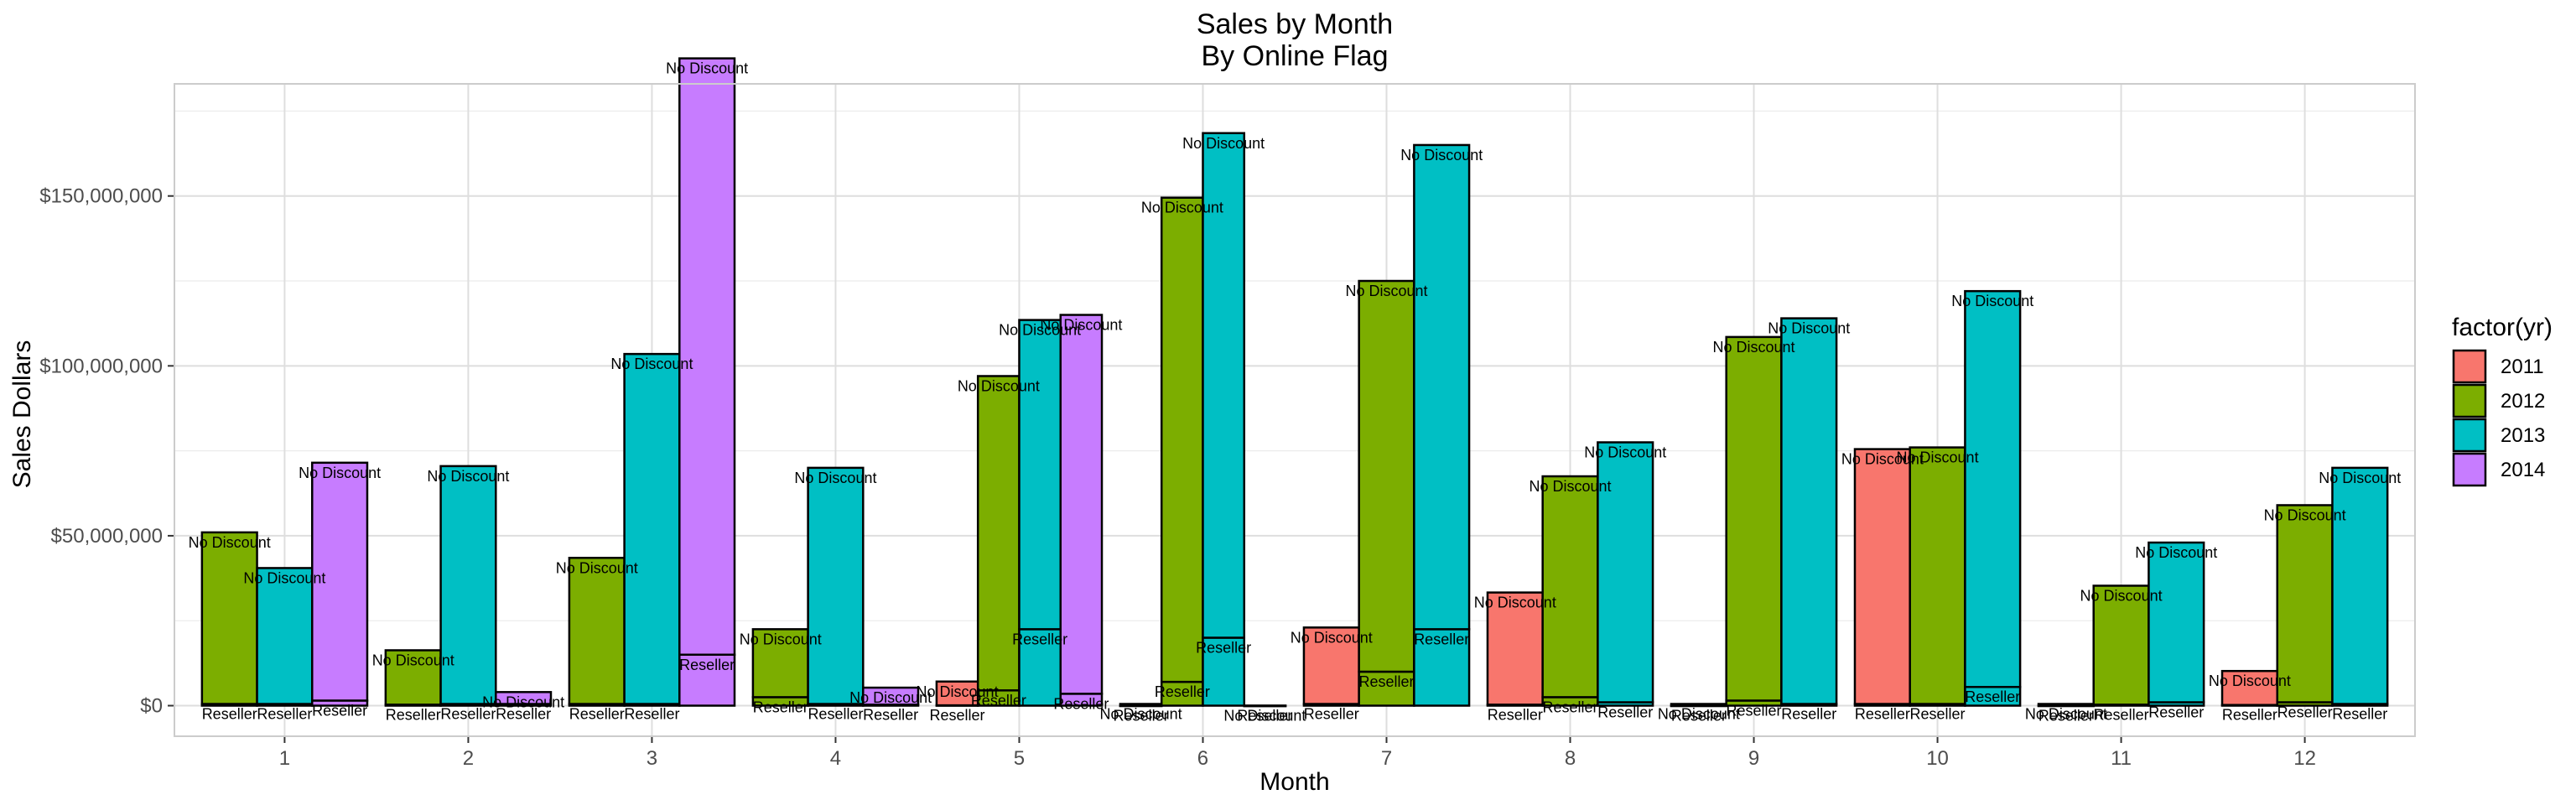  What do you see at coordinates (2121, 758) in the screenshot?
I see `x-tick-label: 11` at bounding box center [2121, 758].